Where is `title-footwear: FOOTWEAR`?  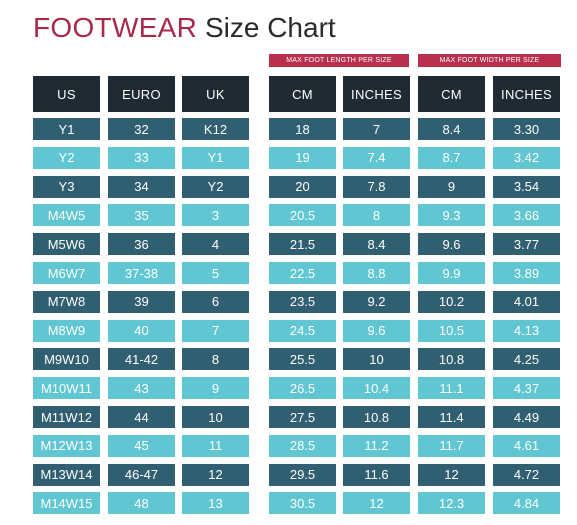 title-footwear: FOOTWEAR is located at coordinates (115, 27).